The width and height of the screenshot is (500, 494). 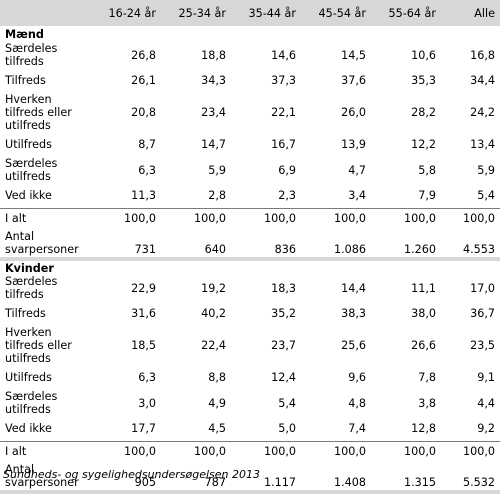 What do you see at coordinates (353, 112) in the screenshot?
I see `table-cell: 26,0` at bounding box center [353, 112].